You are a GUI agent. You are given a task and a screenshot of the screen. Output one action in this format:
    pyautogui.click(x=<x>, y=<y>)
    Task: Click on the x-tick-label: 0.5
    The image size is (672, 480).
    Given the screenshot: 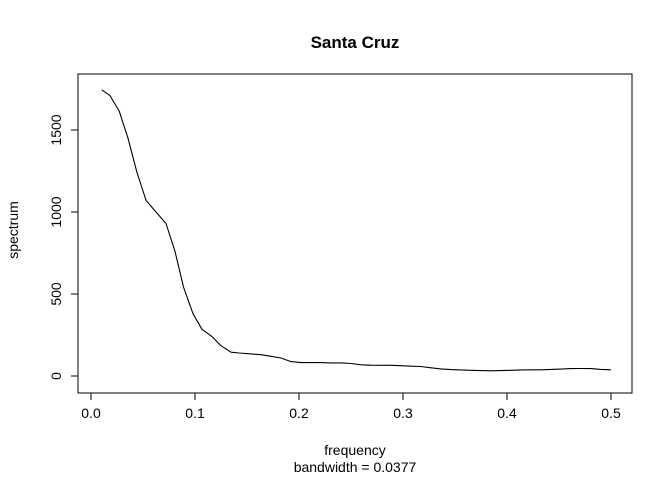 What is the action you would take?
    pyautogui.click(x=611, y=413)
    